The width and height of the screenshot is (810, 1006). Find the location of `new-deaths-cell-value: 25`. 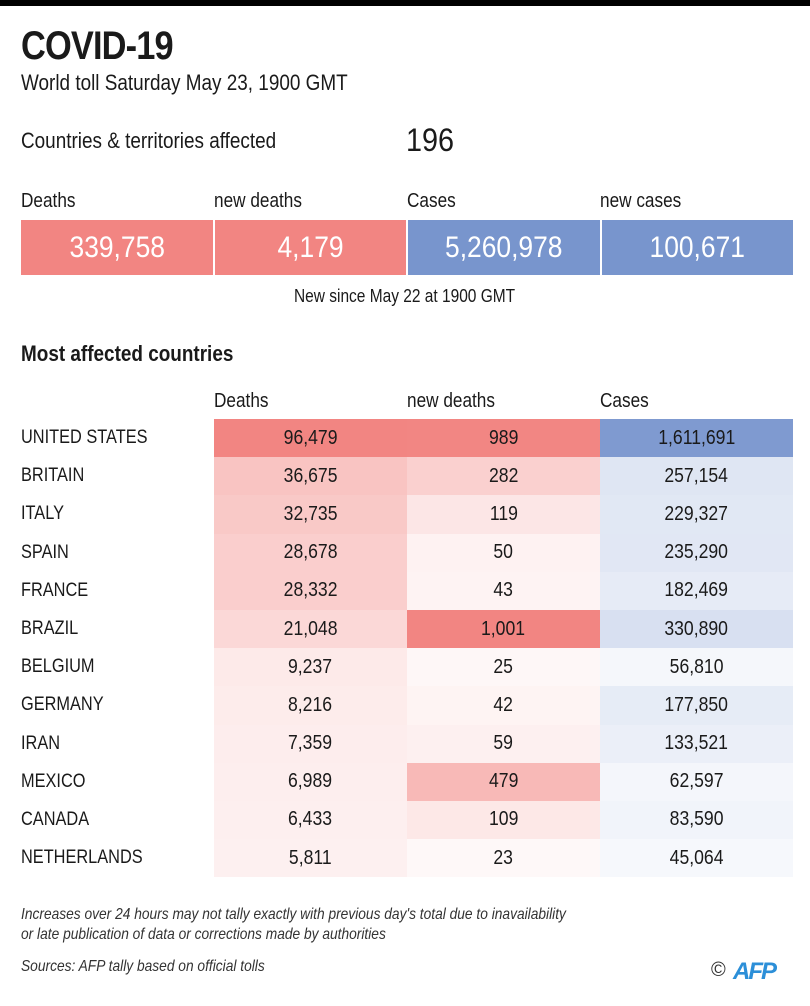

new-deaths-cell-value: 25 is located at coordinates (503, 666).